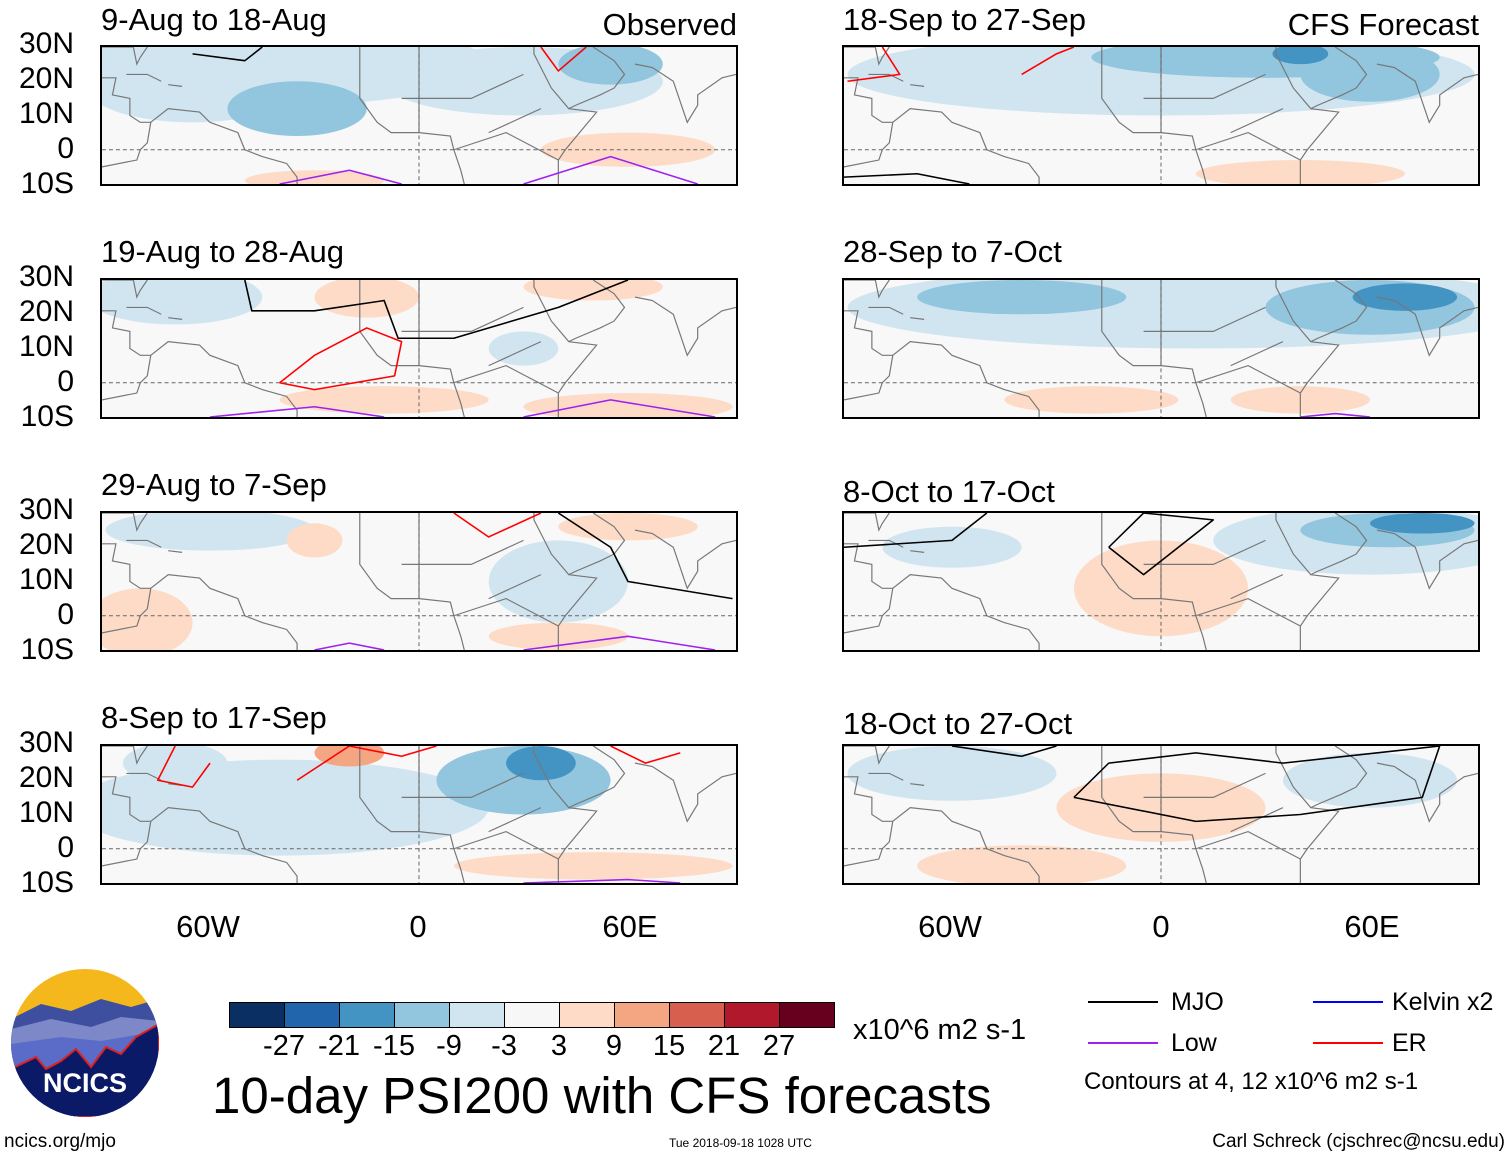 Image resolution: width=1510 pixels, height=1158 pixels. I want to click on colorbar-tick-label: -3, so click(504, 1046).